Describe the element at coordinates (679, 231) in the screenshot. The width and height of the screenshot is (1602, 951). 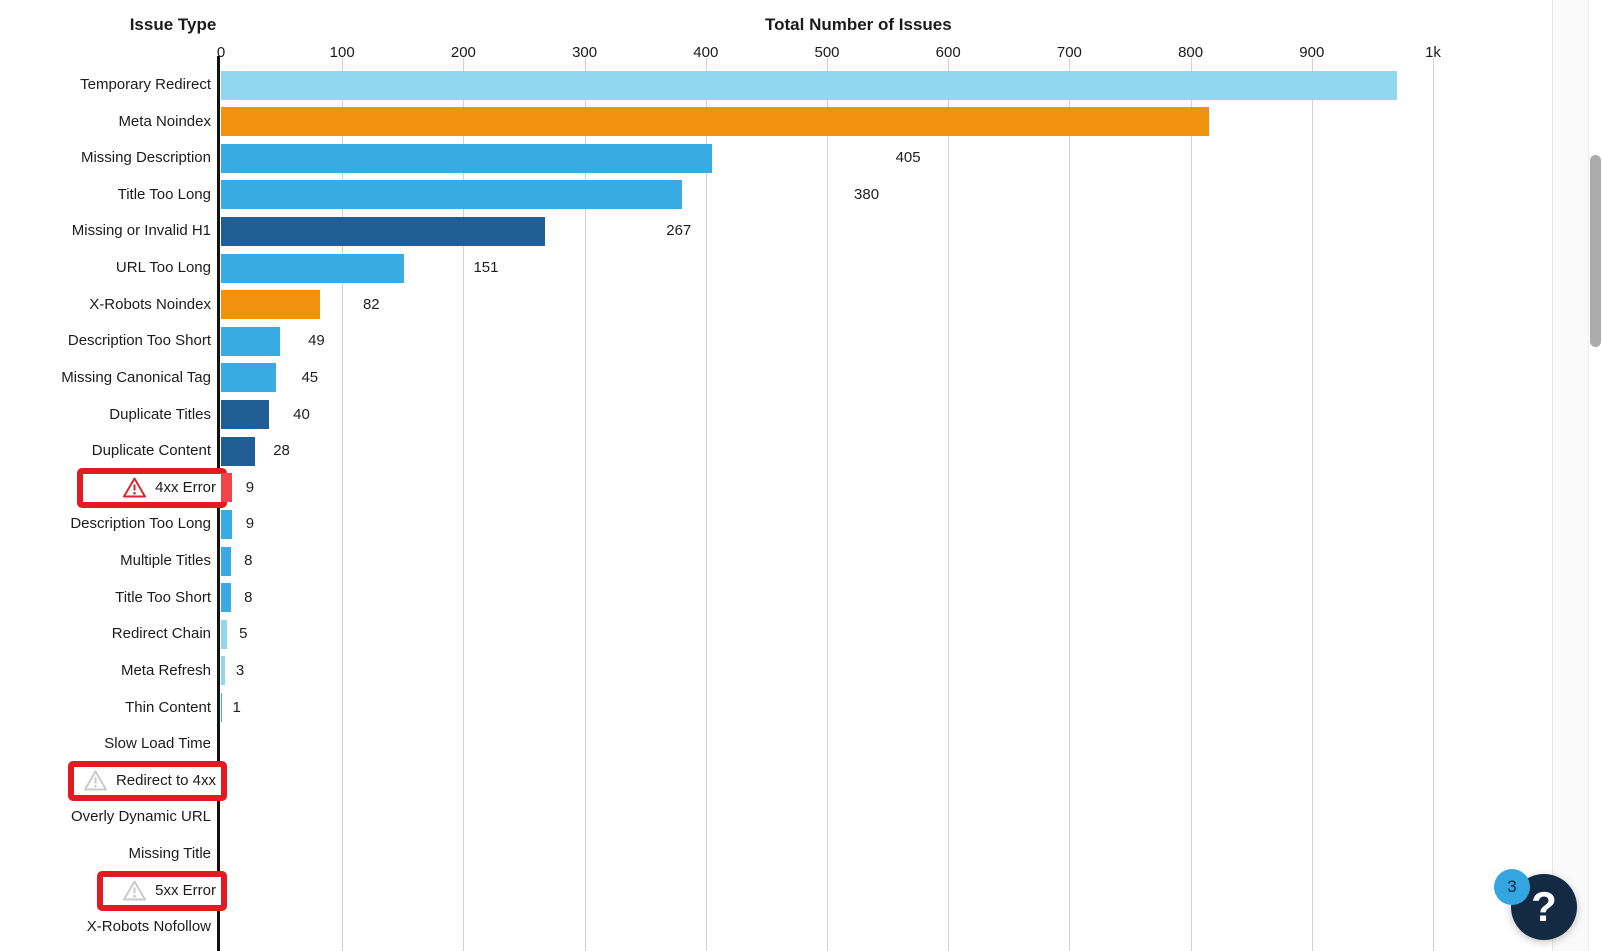
I see `value-label: 267` at that location.